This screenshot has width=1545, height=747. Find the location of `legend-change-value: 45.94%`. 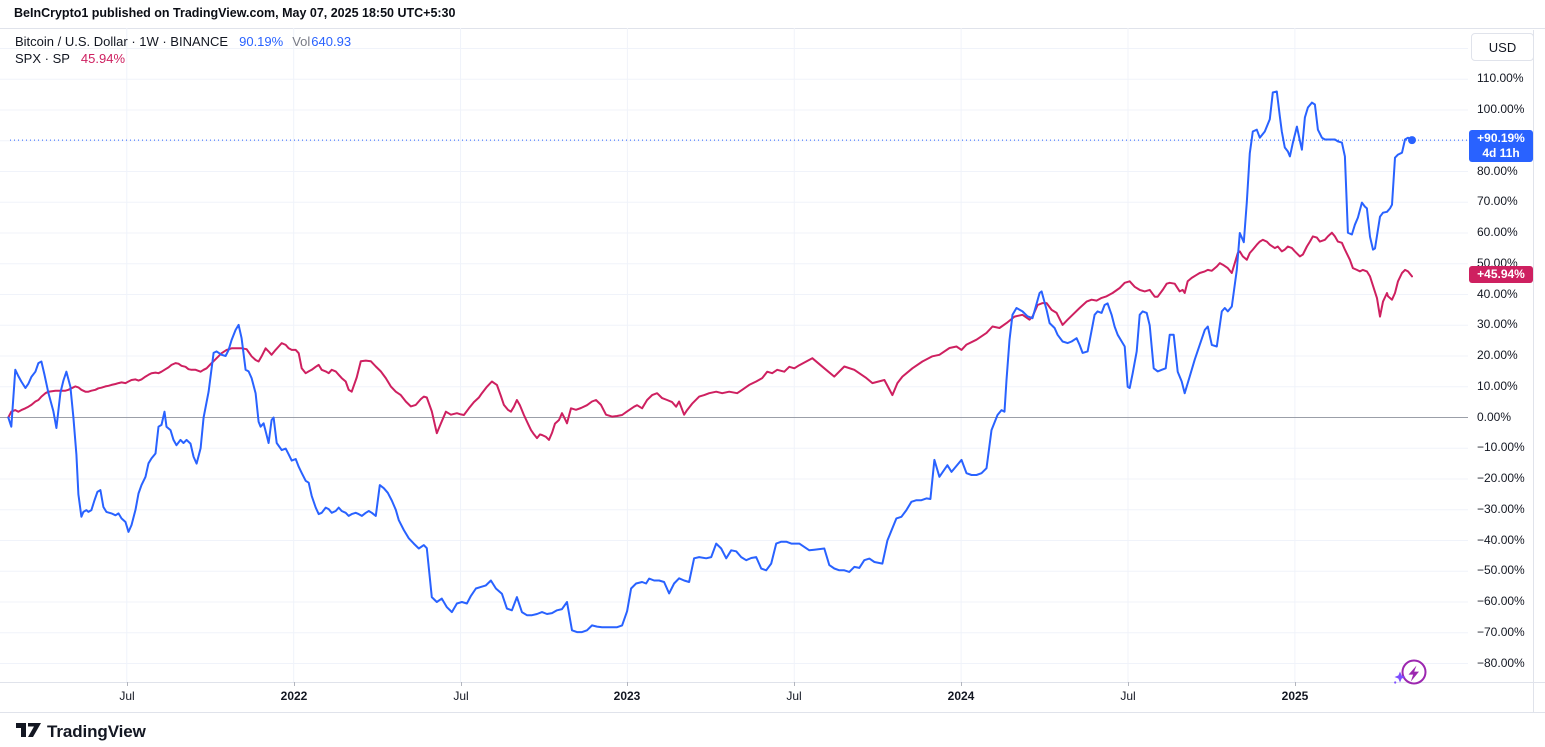

legend-change-value: 45.94% is located at coordinates (103, 58).